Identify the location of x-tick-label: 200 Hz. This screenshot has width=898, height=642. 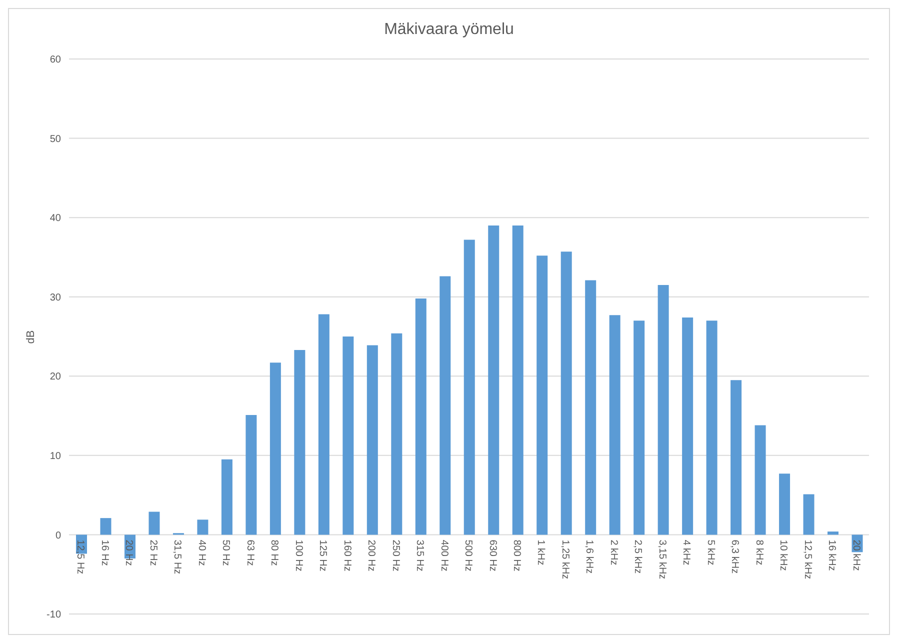
(371, 556).